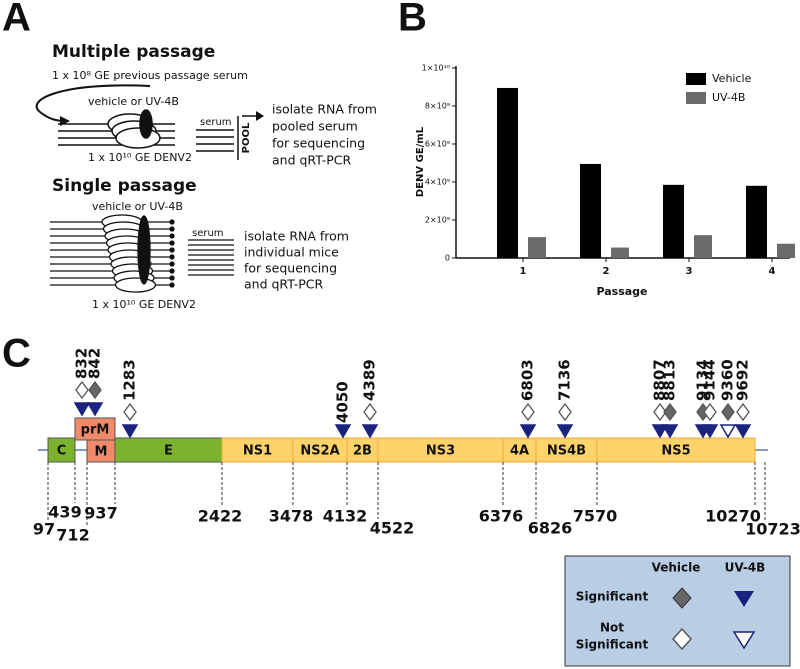  I want to click on boundary-label: 97, so click(44, 529).